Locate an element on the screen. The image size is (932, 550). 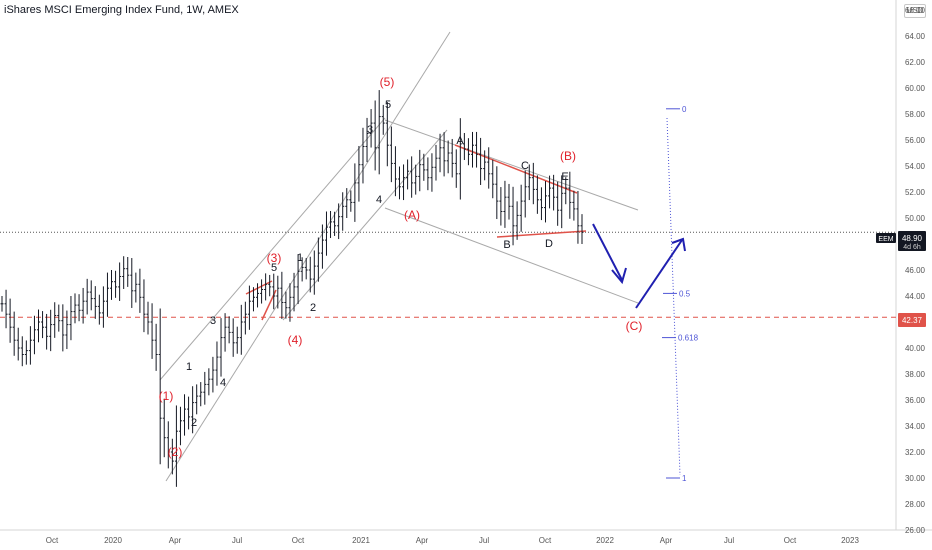
price-tick-label: 58.00 is located at coordinates (915, 114).